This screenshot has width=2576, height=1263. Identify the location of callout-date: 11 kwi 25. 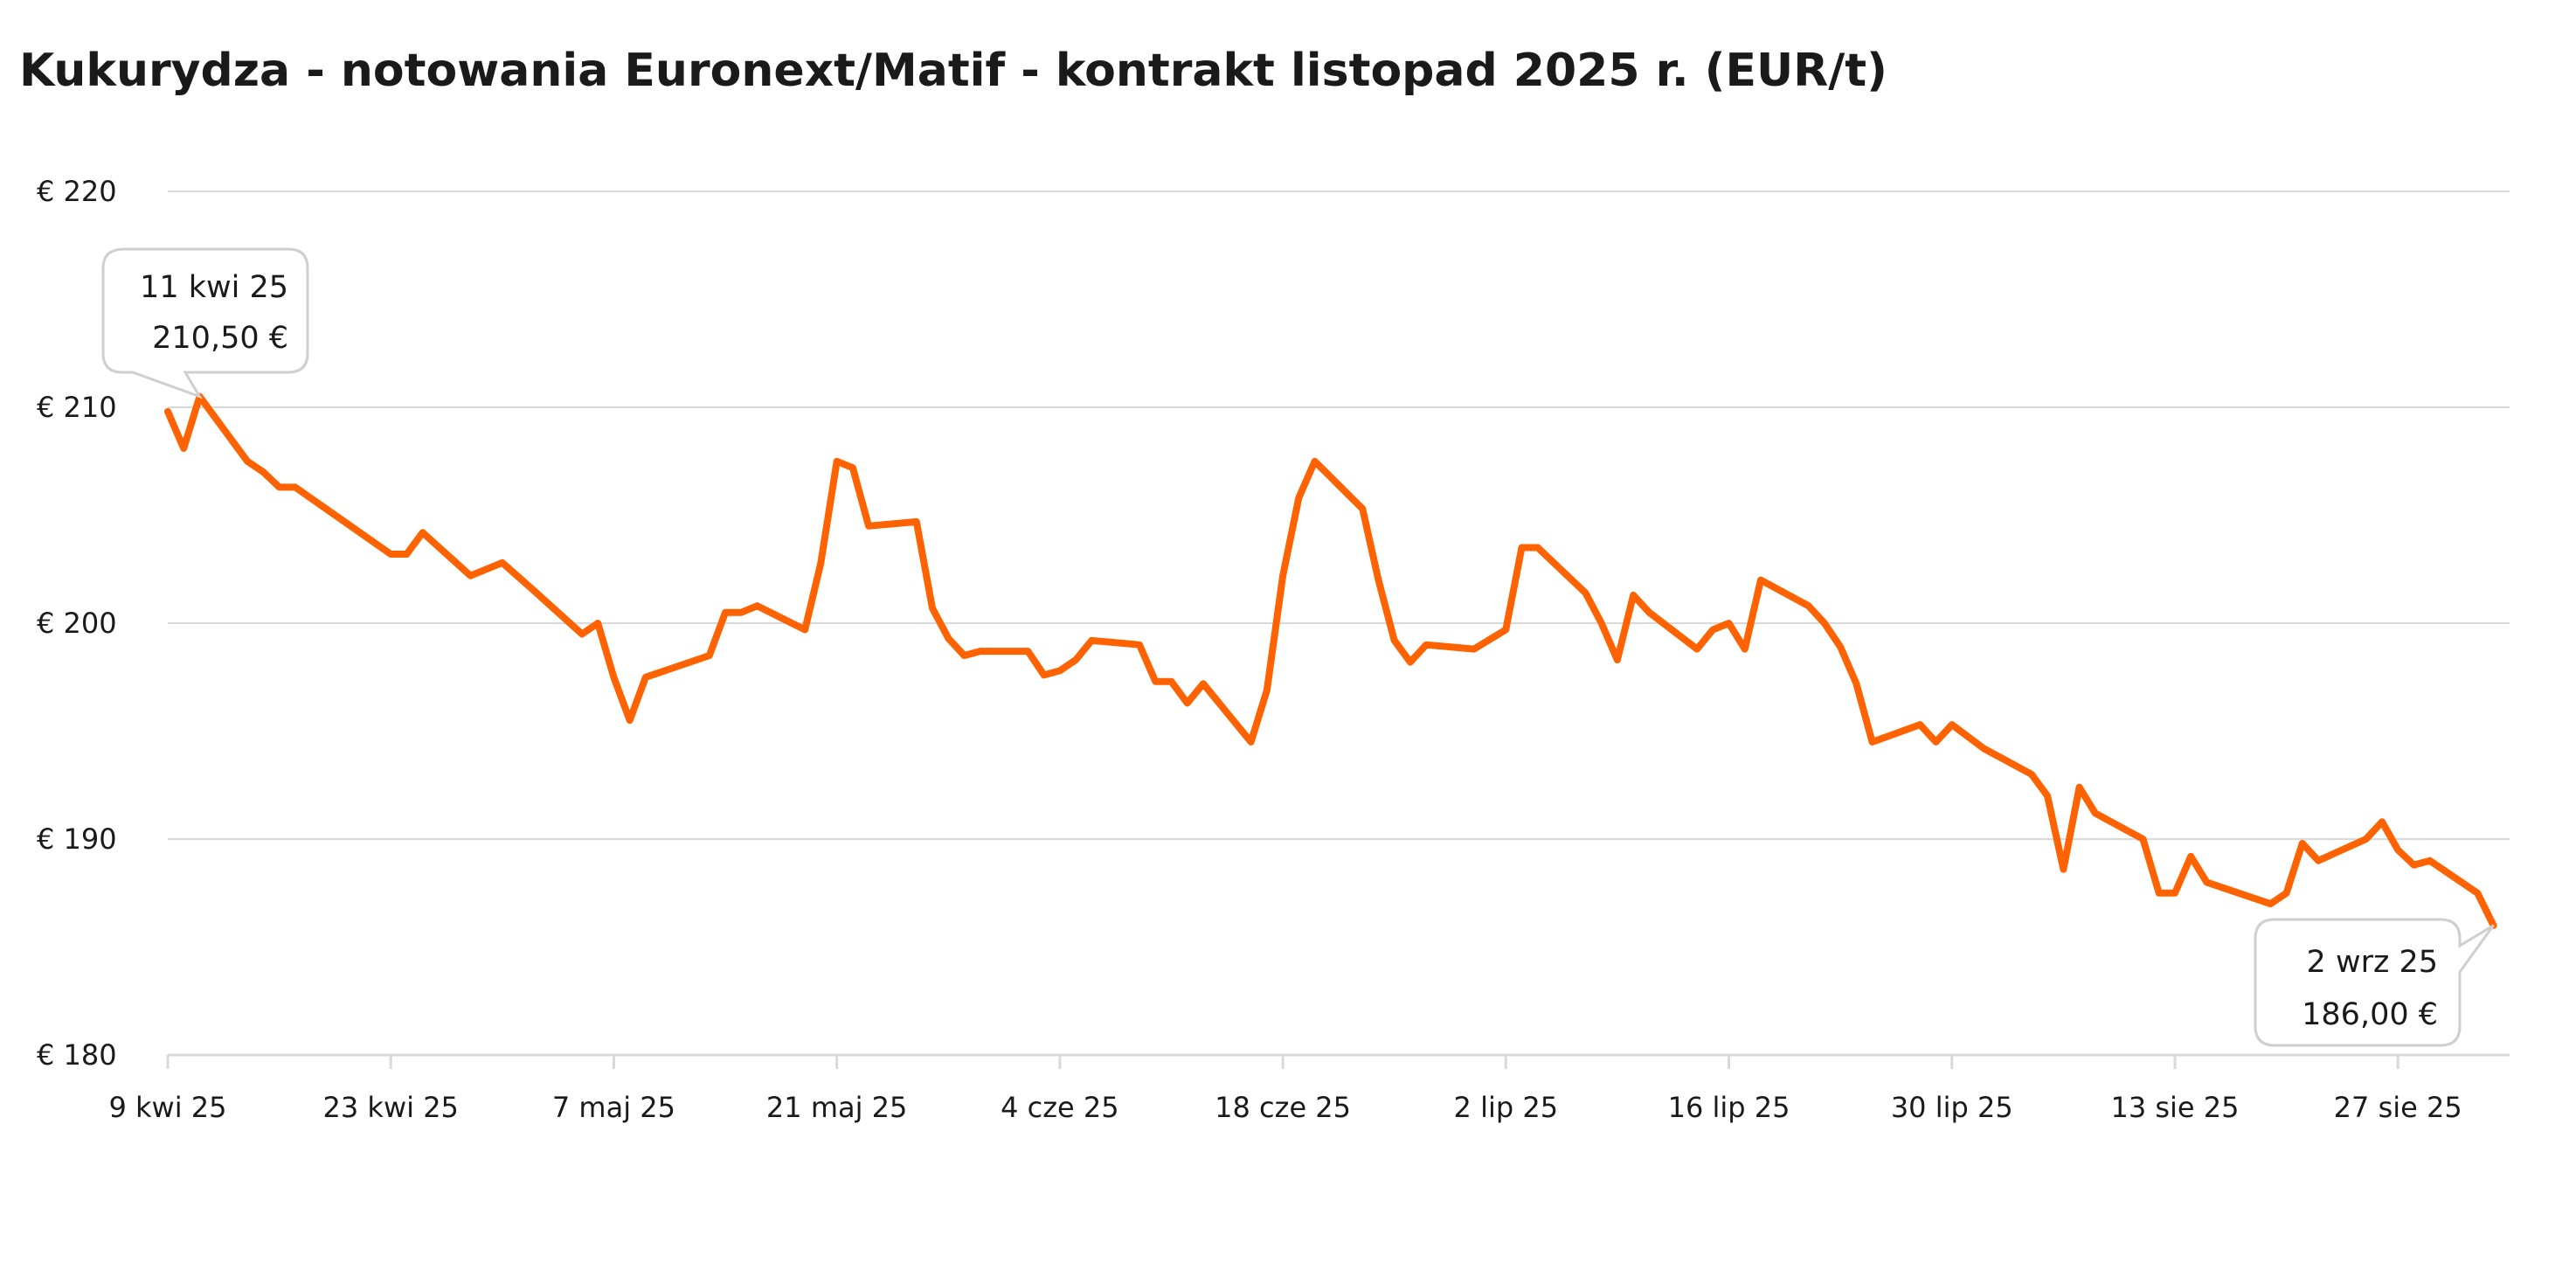
(214, 288).